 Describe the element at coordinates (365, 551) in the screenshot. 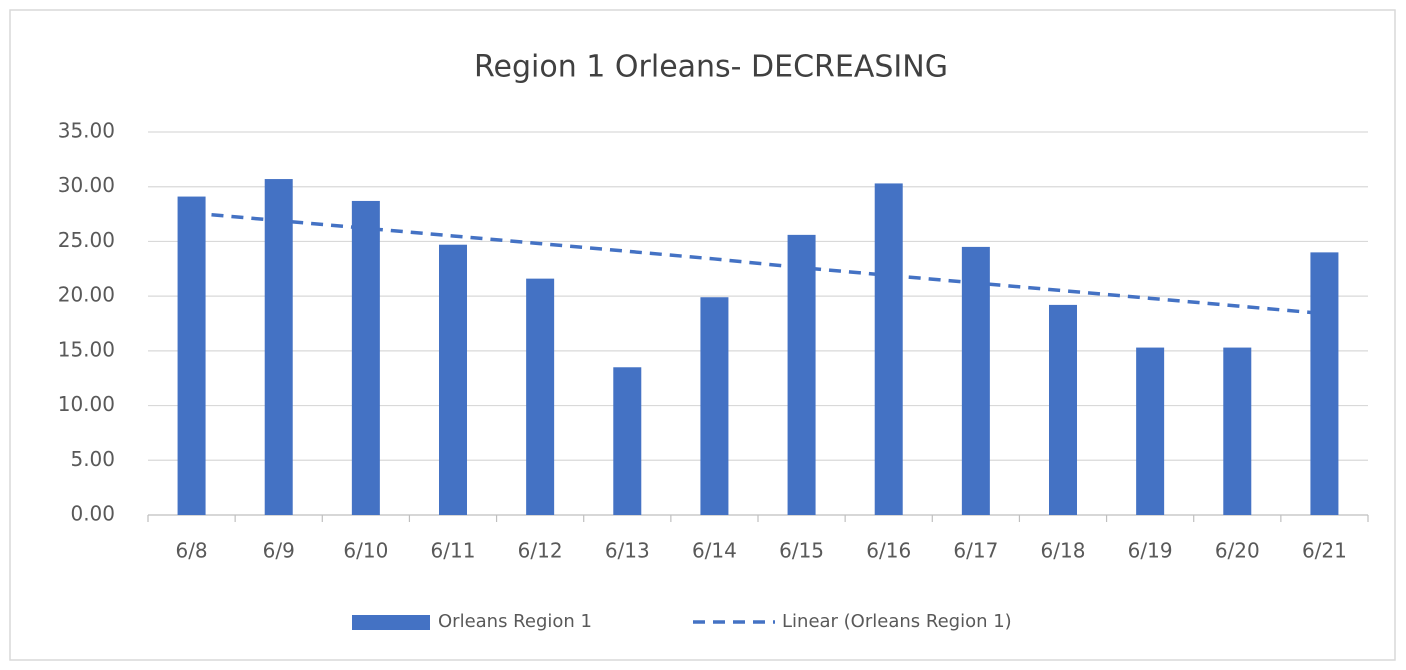

I see `x-tick-label: 6/10` at that location.